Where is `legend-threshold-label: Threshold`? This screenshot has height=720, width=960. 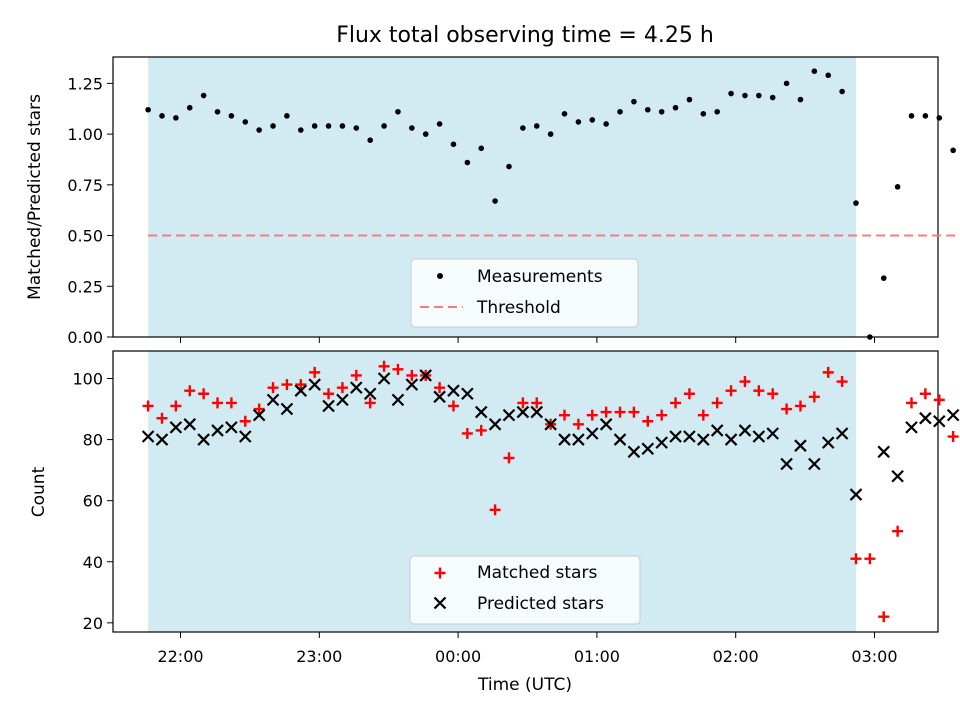 legend-threshold-label: Threshold is located at coordinates (518, 308).